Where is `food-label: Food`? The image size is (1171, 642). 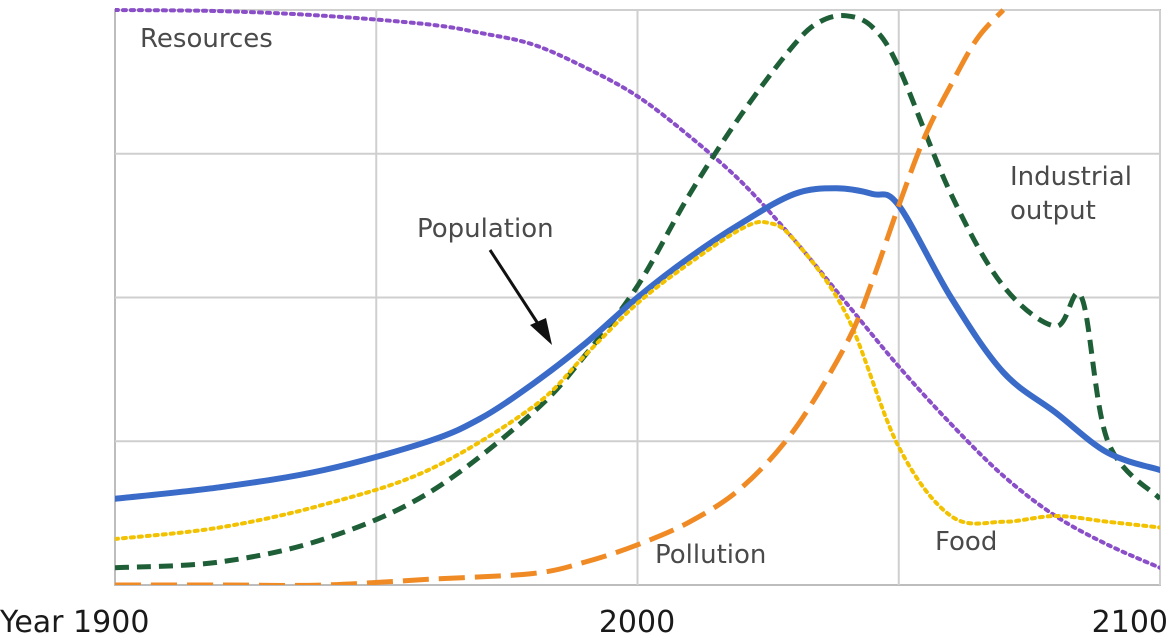
food-label: Food is located at coordinates (966, 542).